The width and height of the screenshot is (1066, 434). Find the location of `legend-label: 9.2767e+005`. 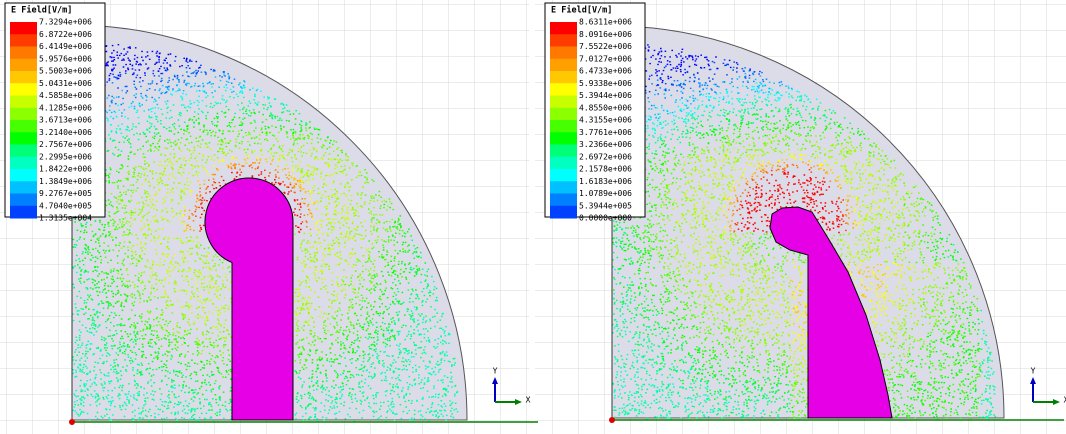

legend-label: 9.2767e+005 is located at coordinates (65, 193).